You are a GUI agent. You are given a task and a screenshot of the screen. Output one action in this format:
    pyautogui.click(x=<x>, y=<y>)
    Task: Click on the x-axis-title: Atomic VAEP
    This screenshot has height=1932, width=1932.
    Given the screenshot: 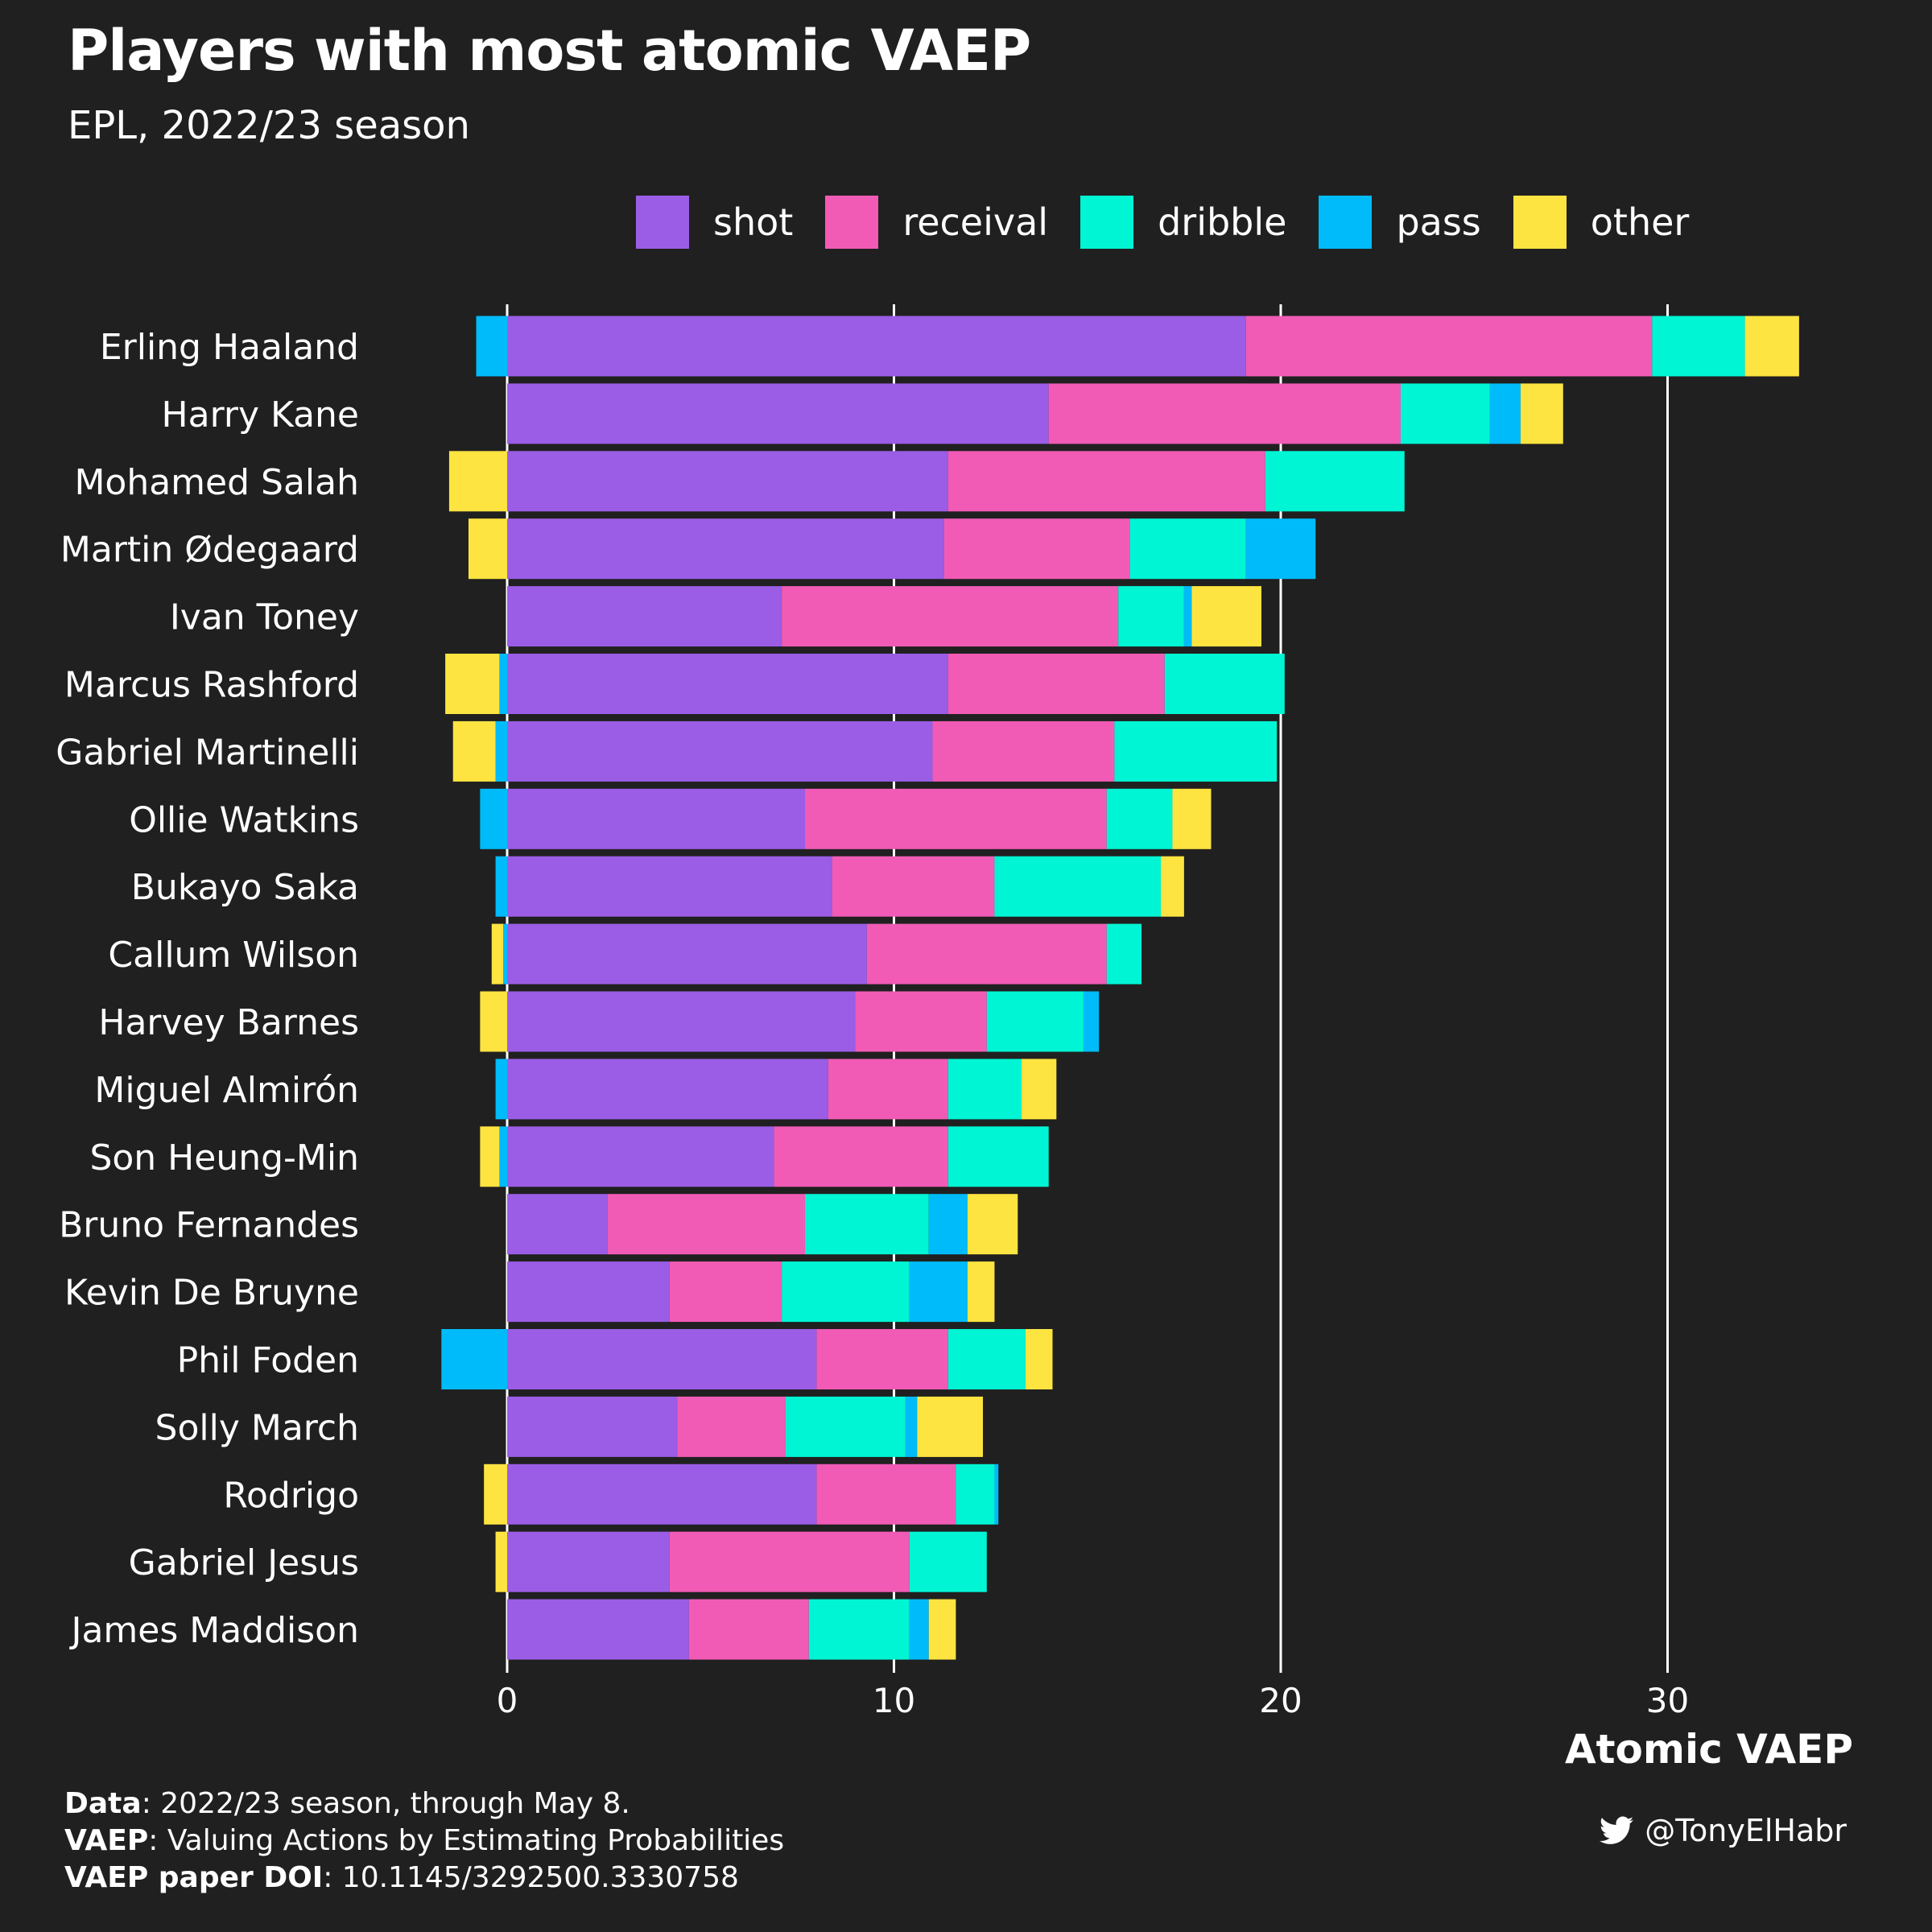 What is the action you would take?
    pyautogui.click(x=1709, y=1749)
    